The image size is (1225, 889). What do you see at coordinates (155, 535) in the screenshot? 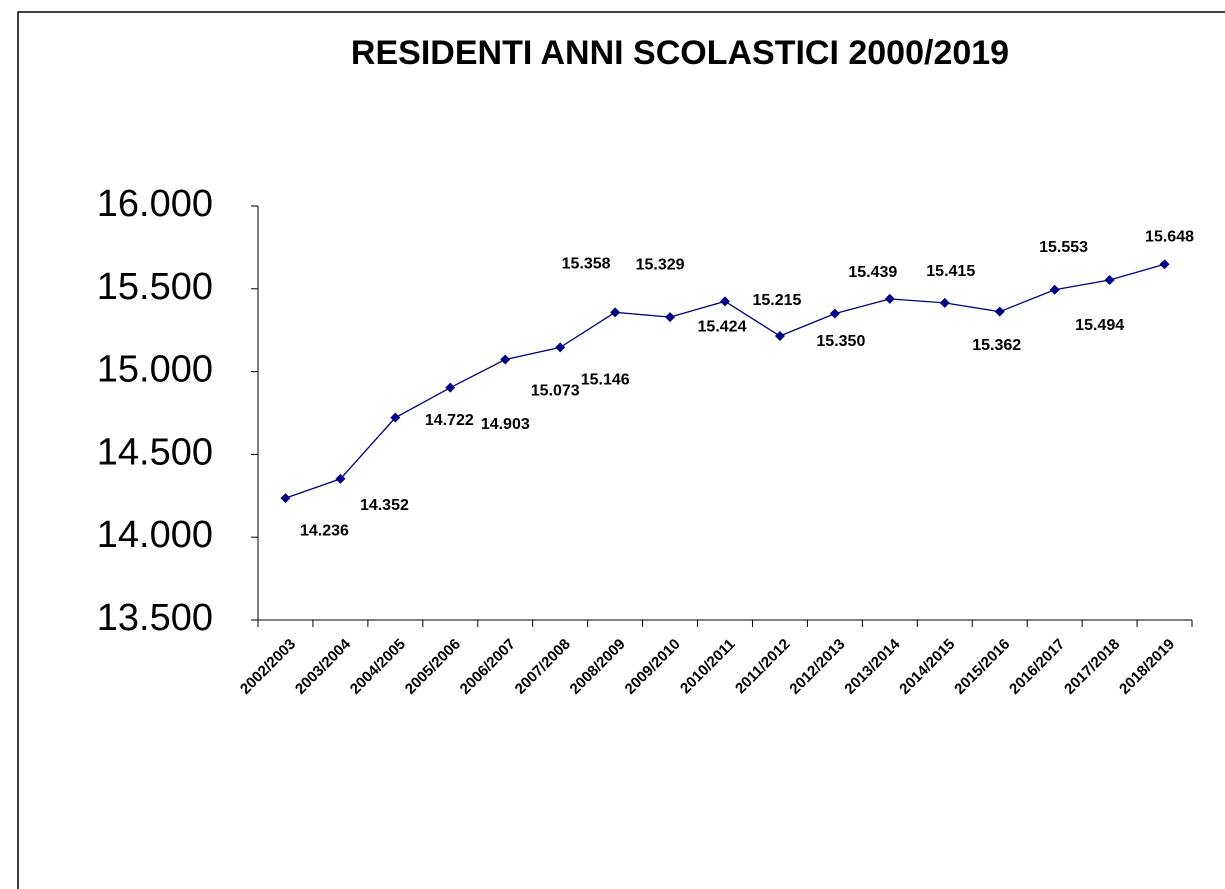
I see `y-tick-label: 14.000` at bounding box center [155, 535].